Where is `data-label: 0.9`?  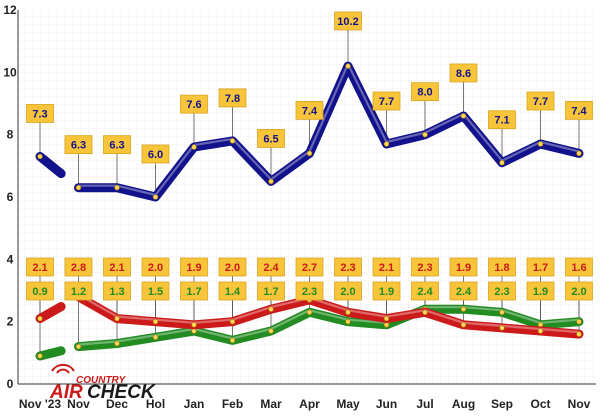 data-label: 0.9 is located at coordinates (39, 292).